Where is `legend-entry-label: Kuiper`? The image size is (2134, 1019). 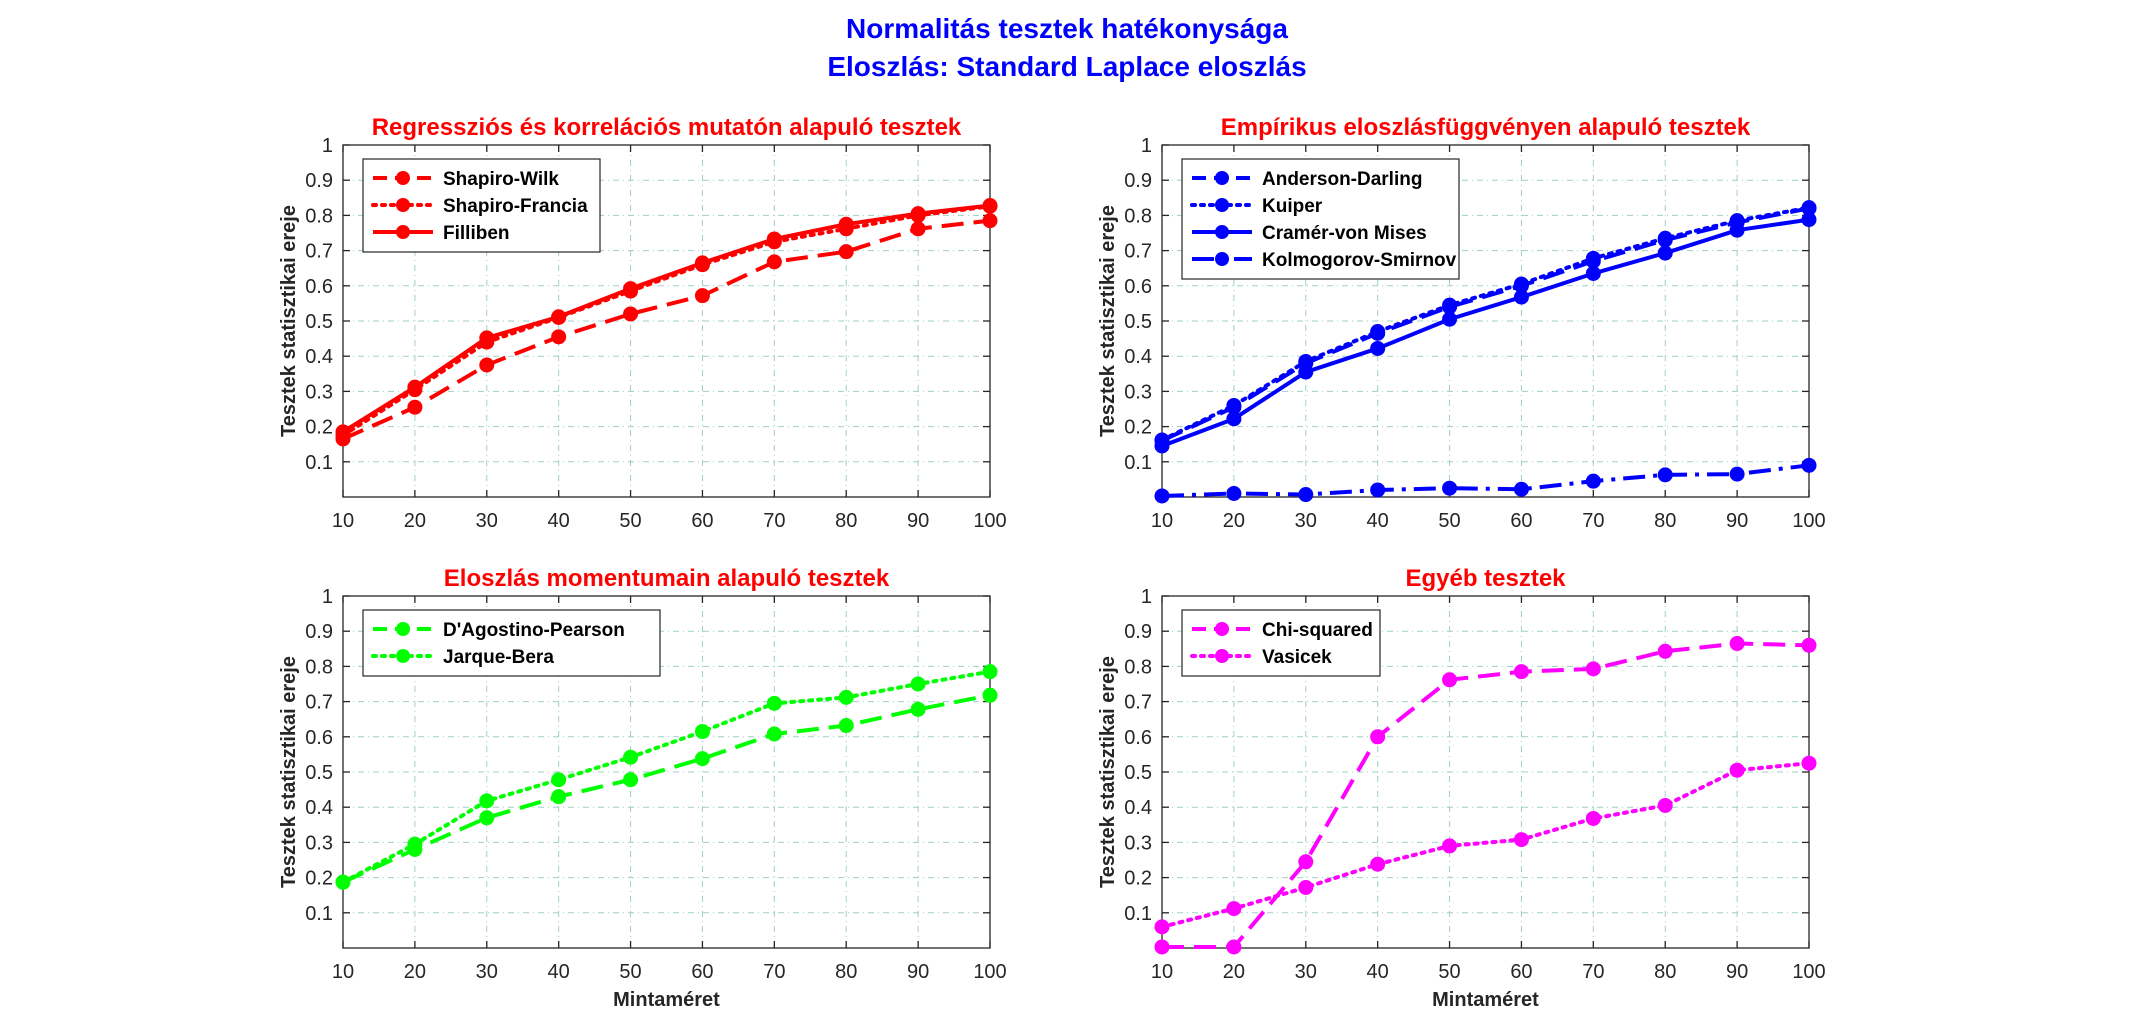 legend-entry-label: Kuiper is located at coordinates (1292, 206).